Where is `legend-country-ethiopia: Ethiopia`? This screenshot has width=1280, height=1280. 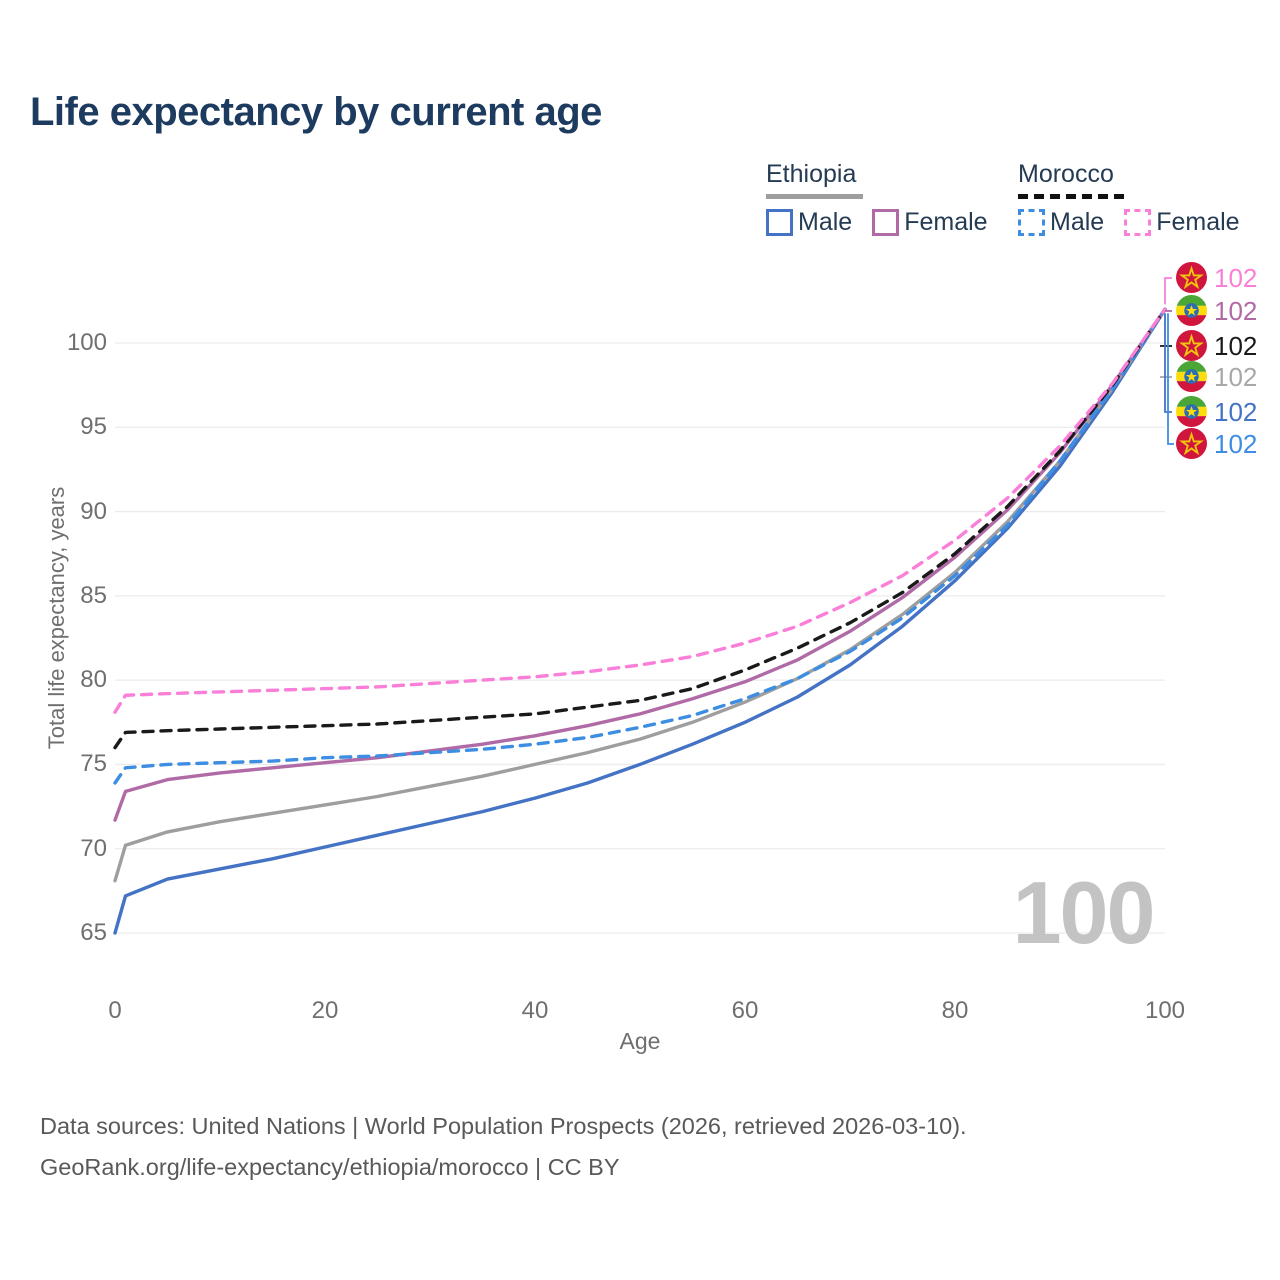
legend-country-ethiopia: Ethiopia is located at coordinates (811, 174).